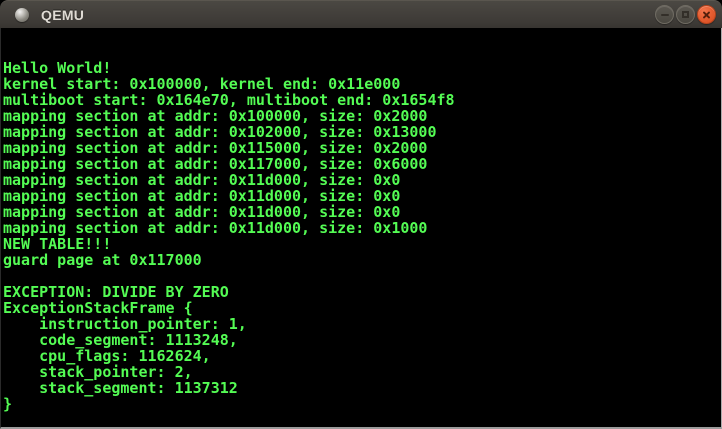 This screenshot has height=429, width=722. I want to click on close-button, so click(706, 14).